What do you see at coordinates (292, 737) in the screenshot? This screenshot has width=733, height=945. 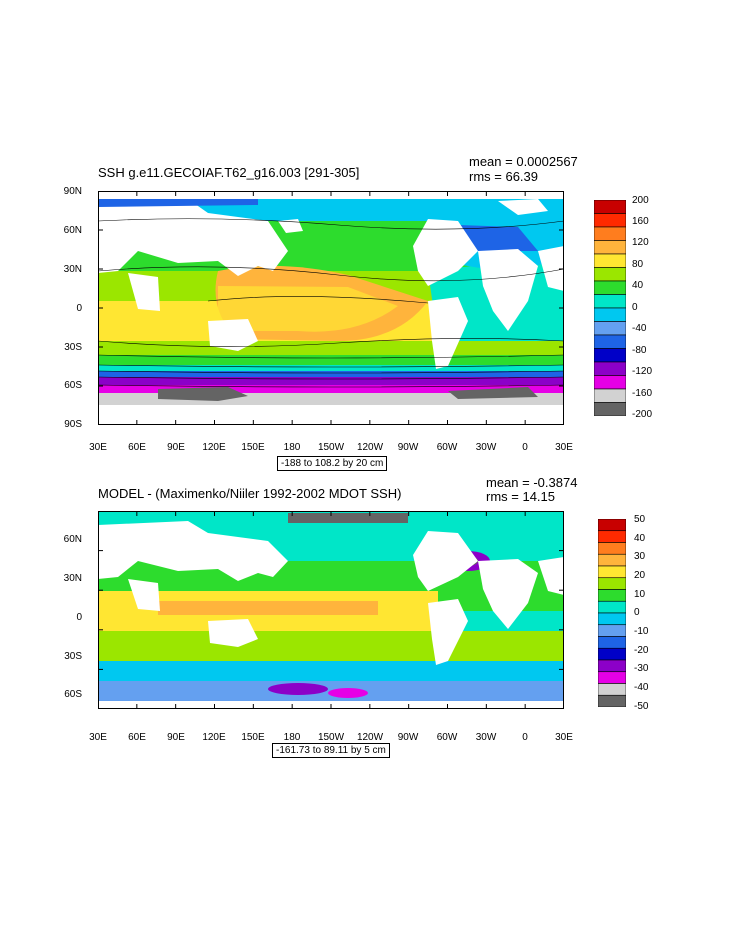 I see `bottom-lon-label: 180` at bounding box center [292, 737].